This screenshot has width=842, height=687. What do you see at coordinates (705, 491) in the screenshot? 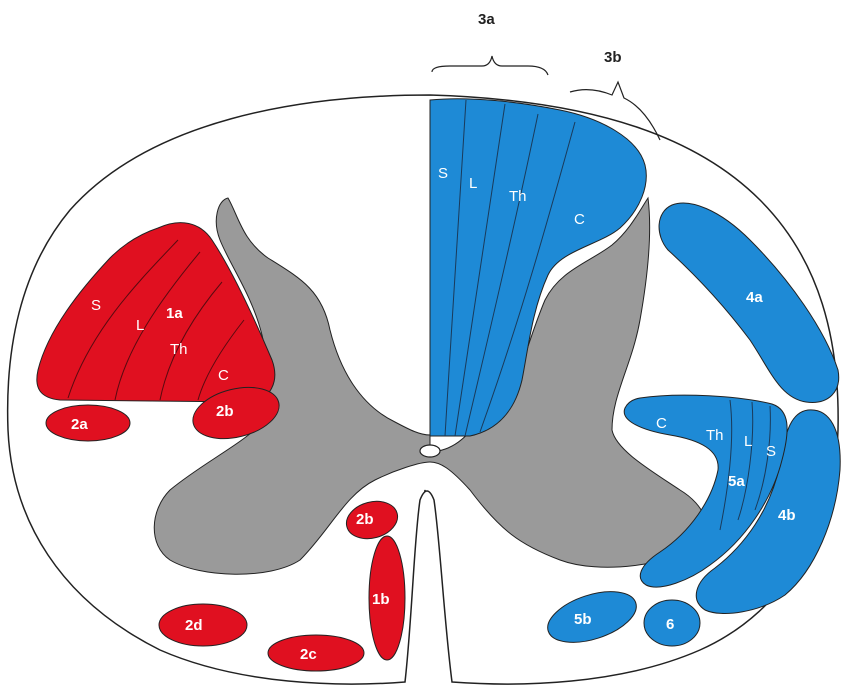
I see `tract-5a` at bounding box center [705, 491].